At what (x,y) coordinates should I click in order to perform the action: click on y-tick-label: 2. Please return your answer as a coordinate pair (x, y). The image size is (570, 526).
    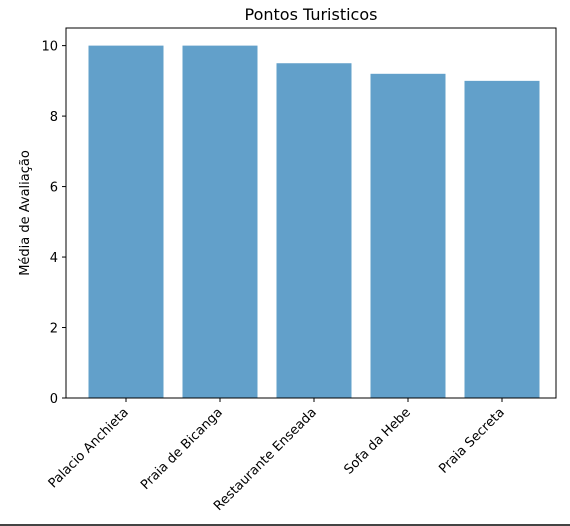
    Looking at the image, I should click on (54, 329).